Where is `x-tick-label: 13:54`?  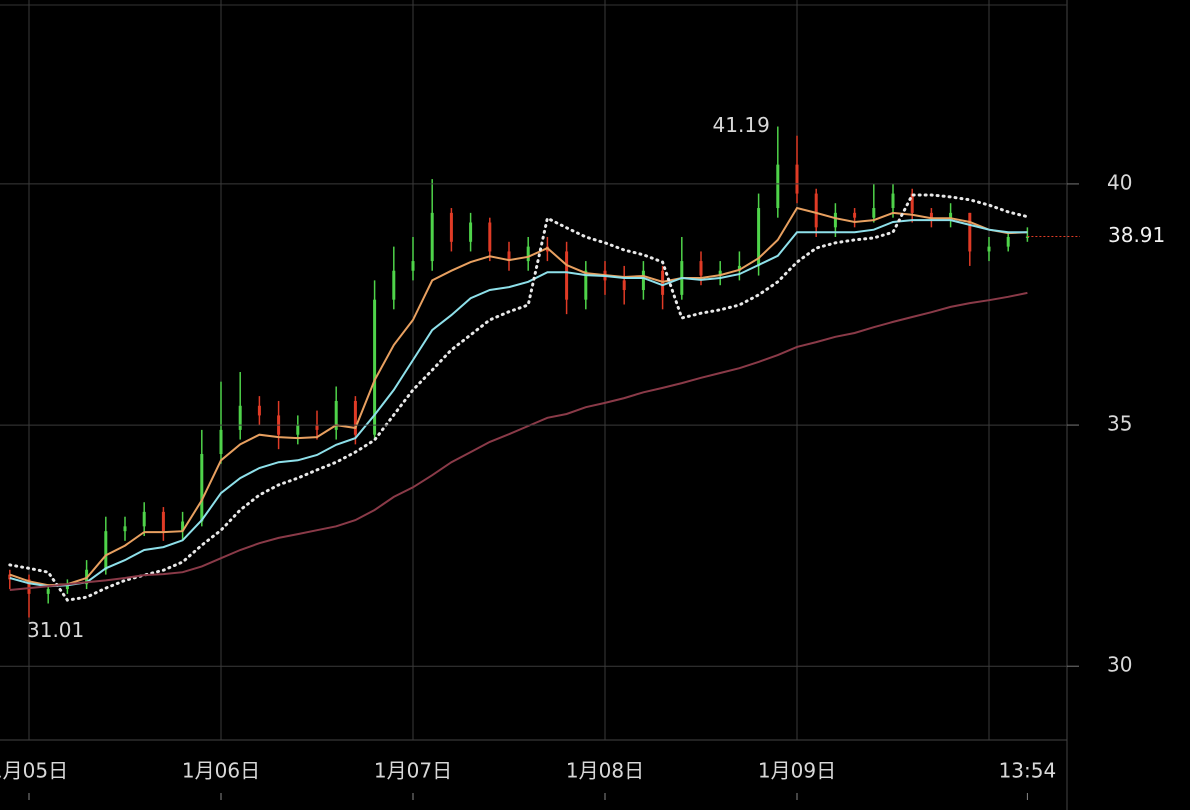 x-tick-label: 13:54 is located at coordinates (1028, 771).